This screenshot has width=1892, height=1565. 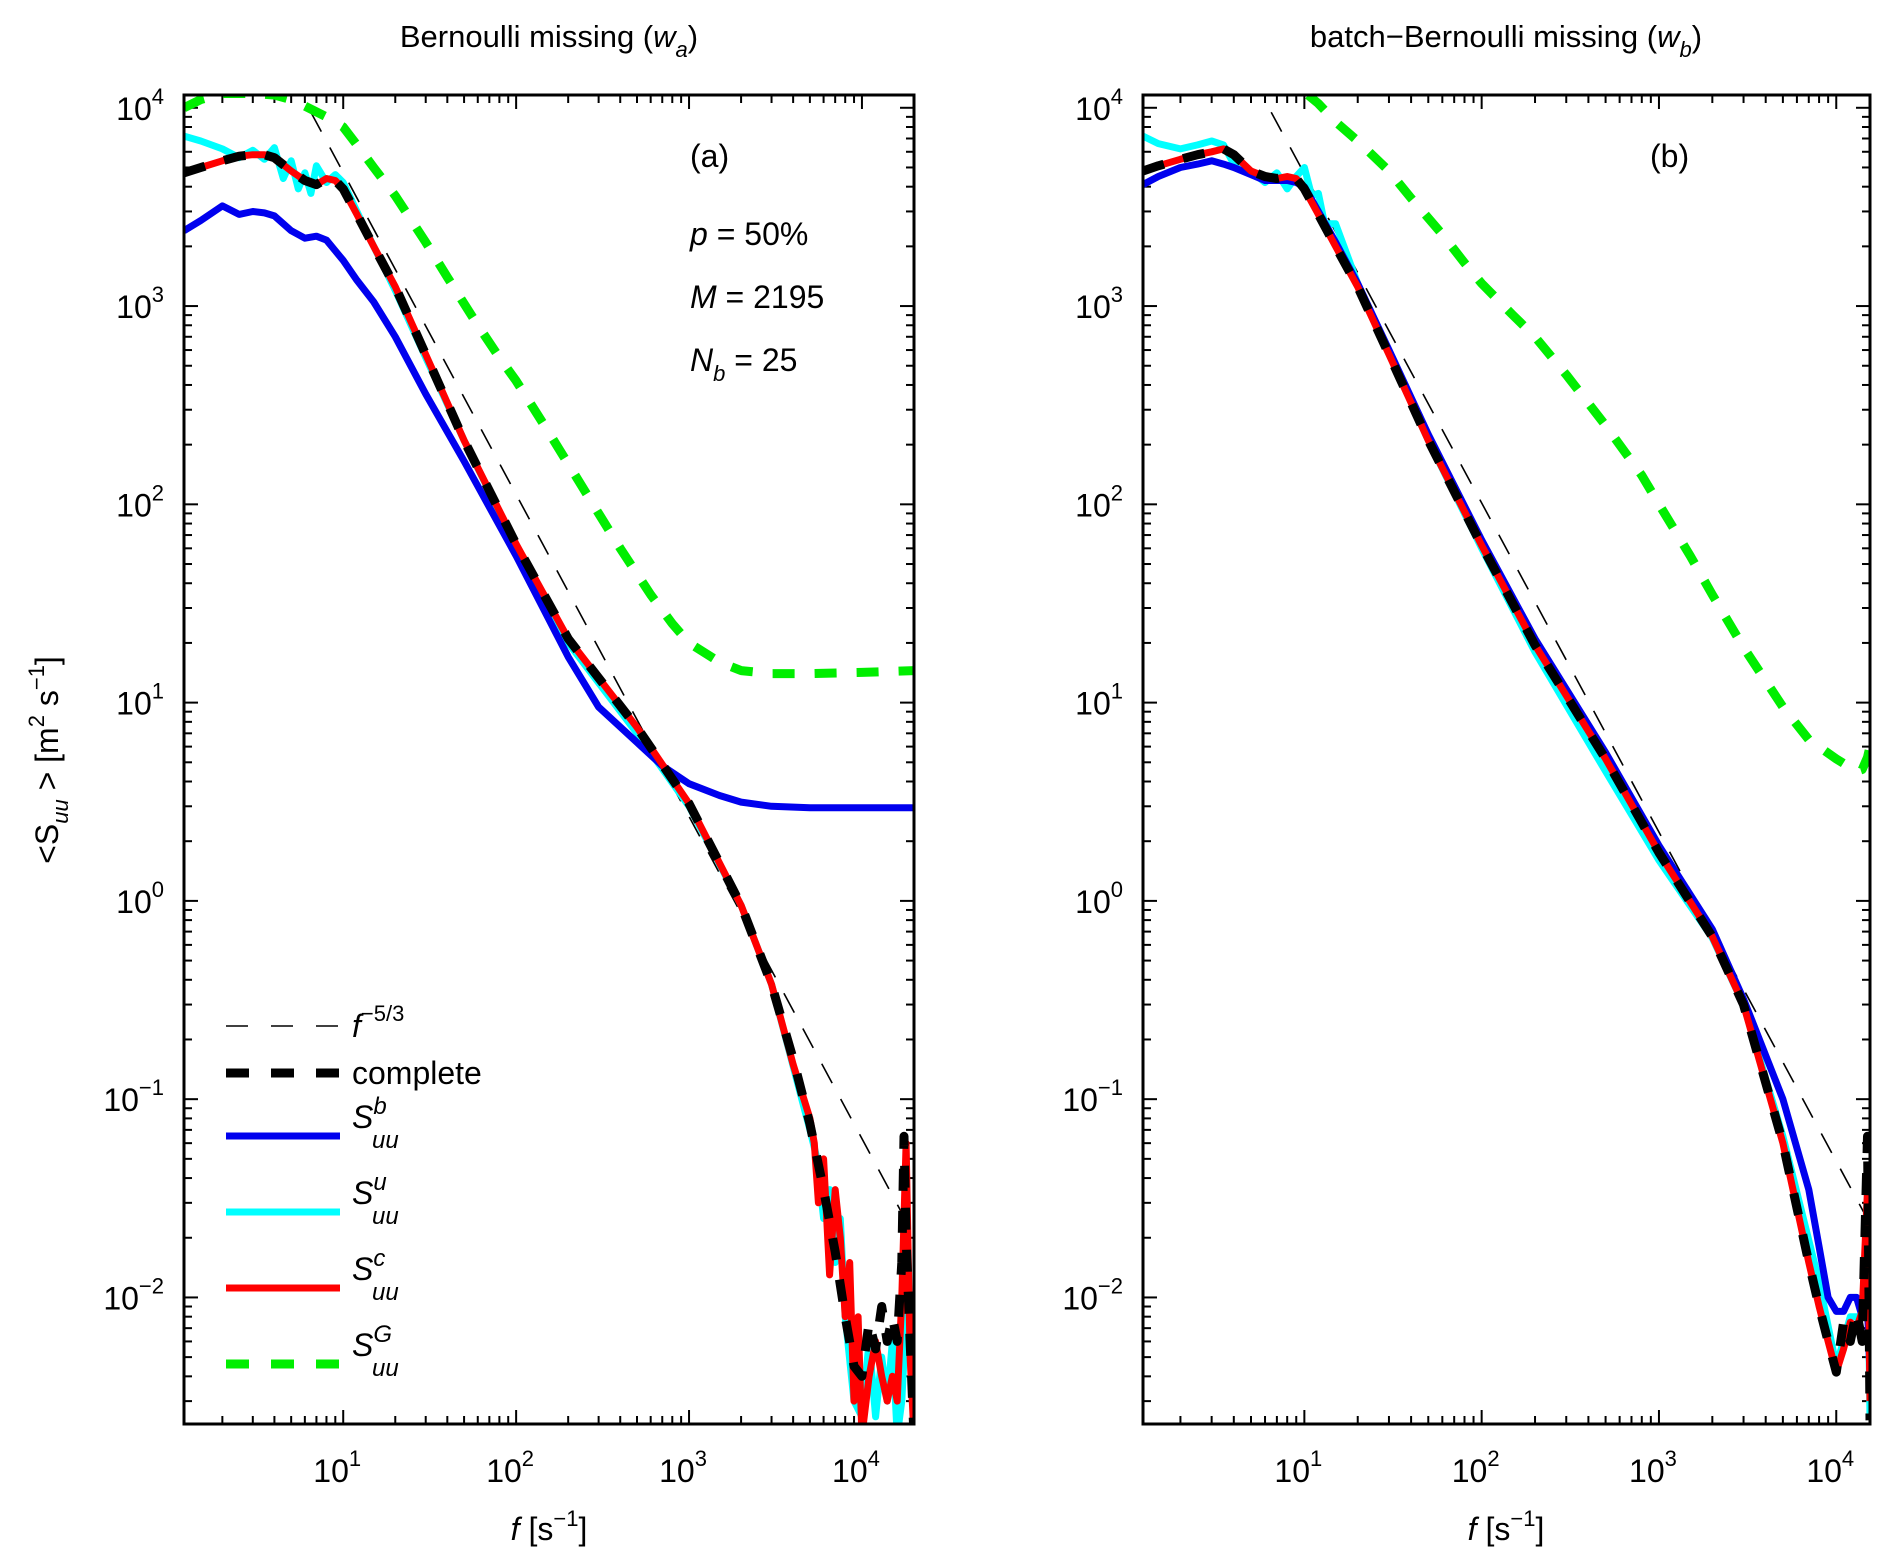 What do you see at coordinates (1506, 1526) in the screenshot?
I see `x-axis-label-b: f [s−1]` at bounding box center [1506, 1526].